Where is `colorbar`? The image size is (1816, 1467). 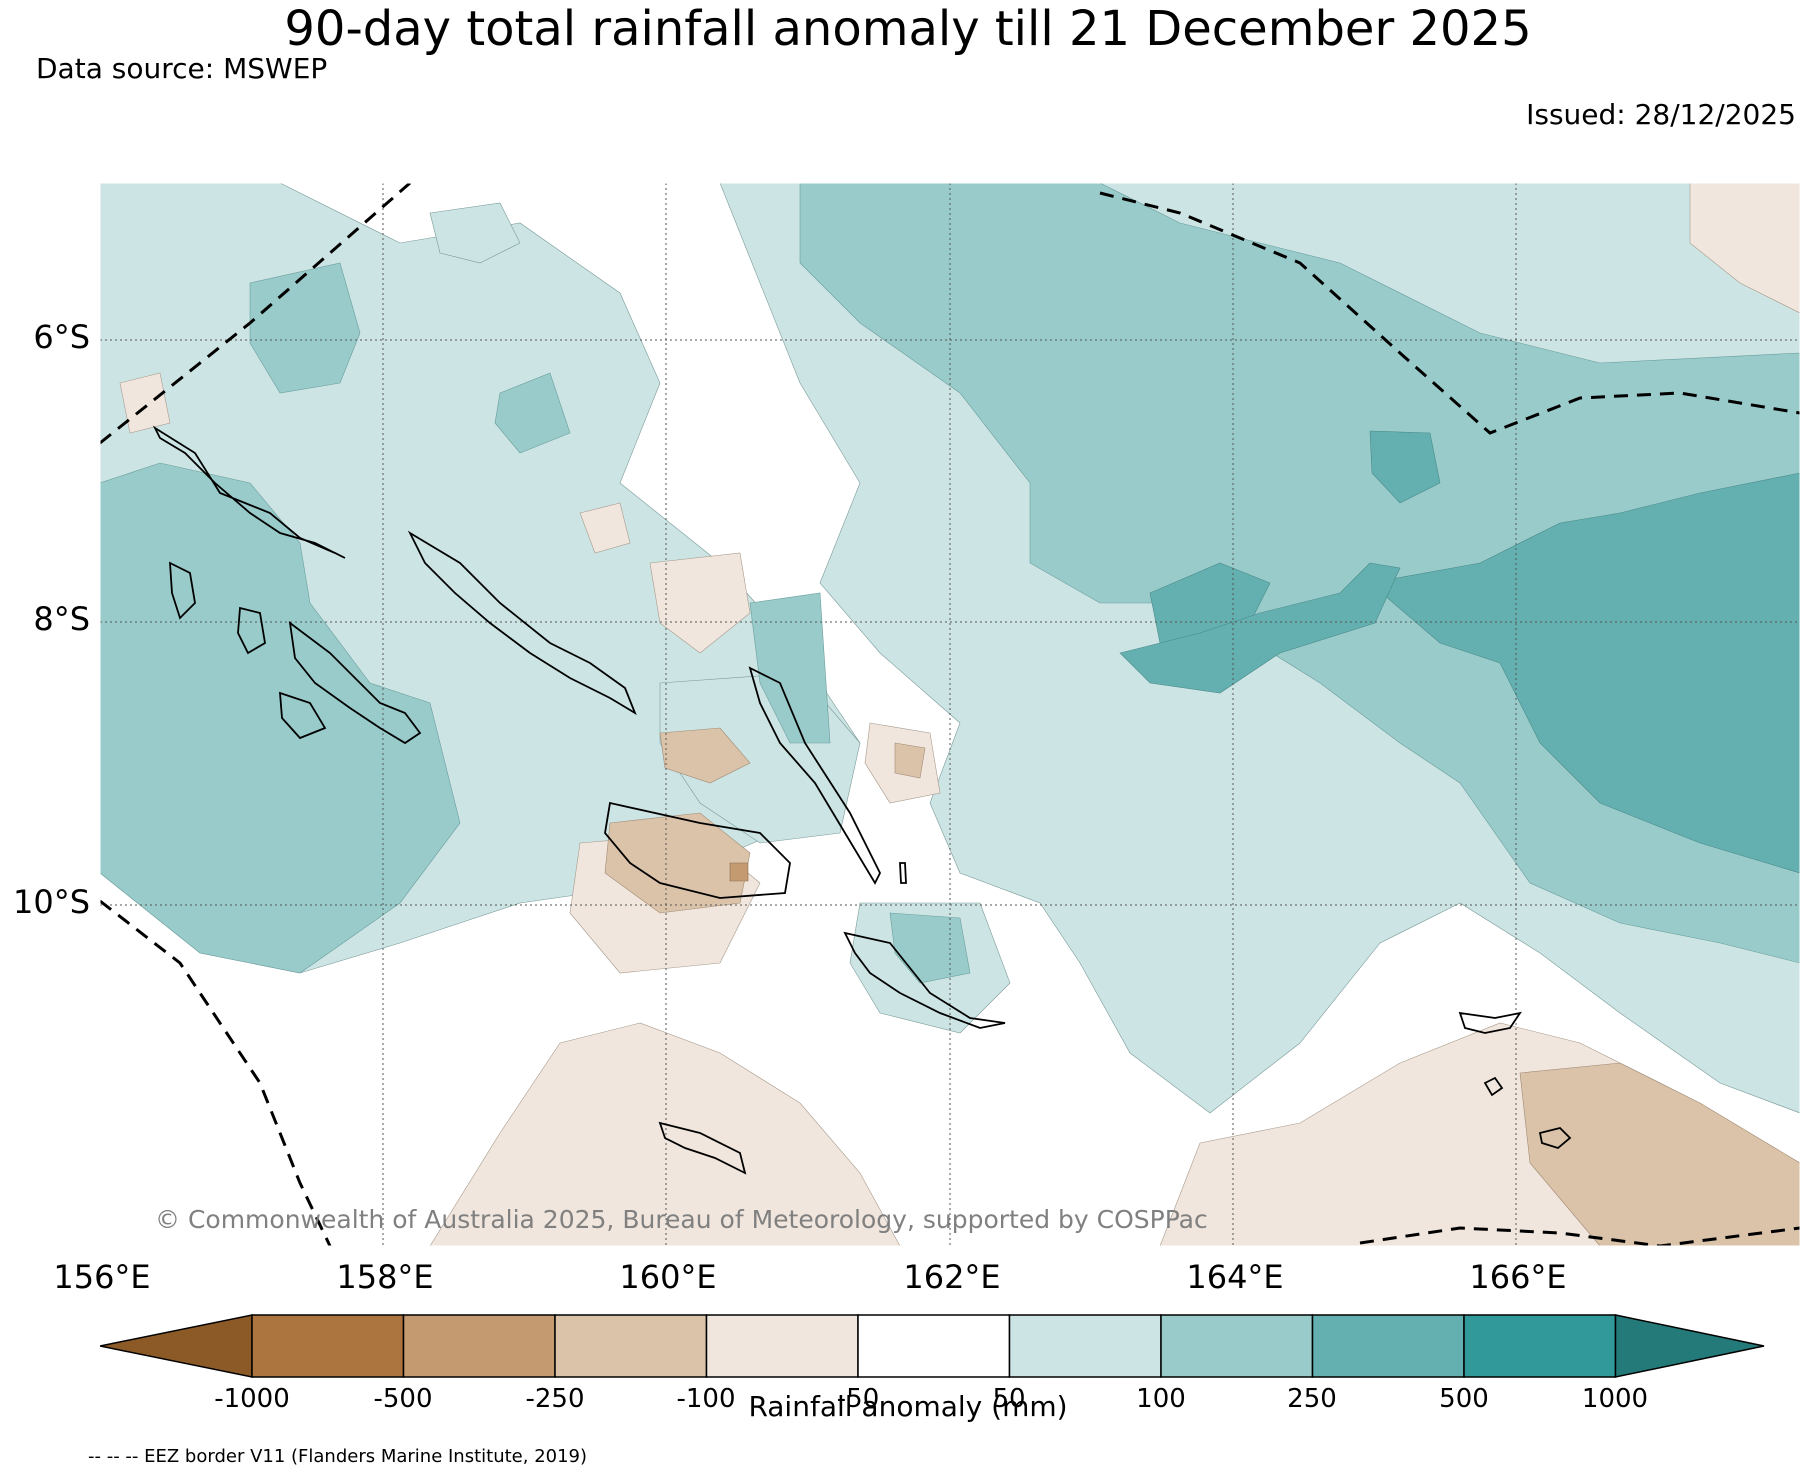
colorbar is located at coordinates (932, 1346).